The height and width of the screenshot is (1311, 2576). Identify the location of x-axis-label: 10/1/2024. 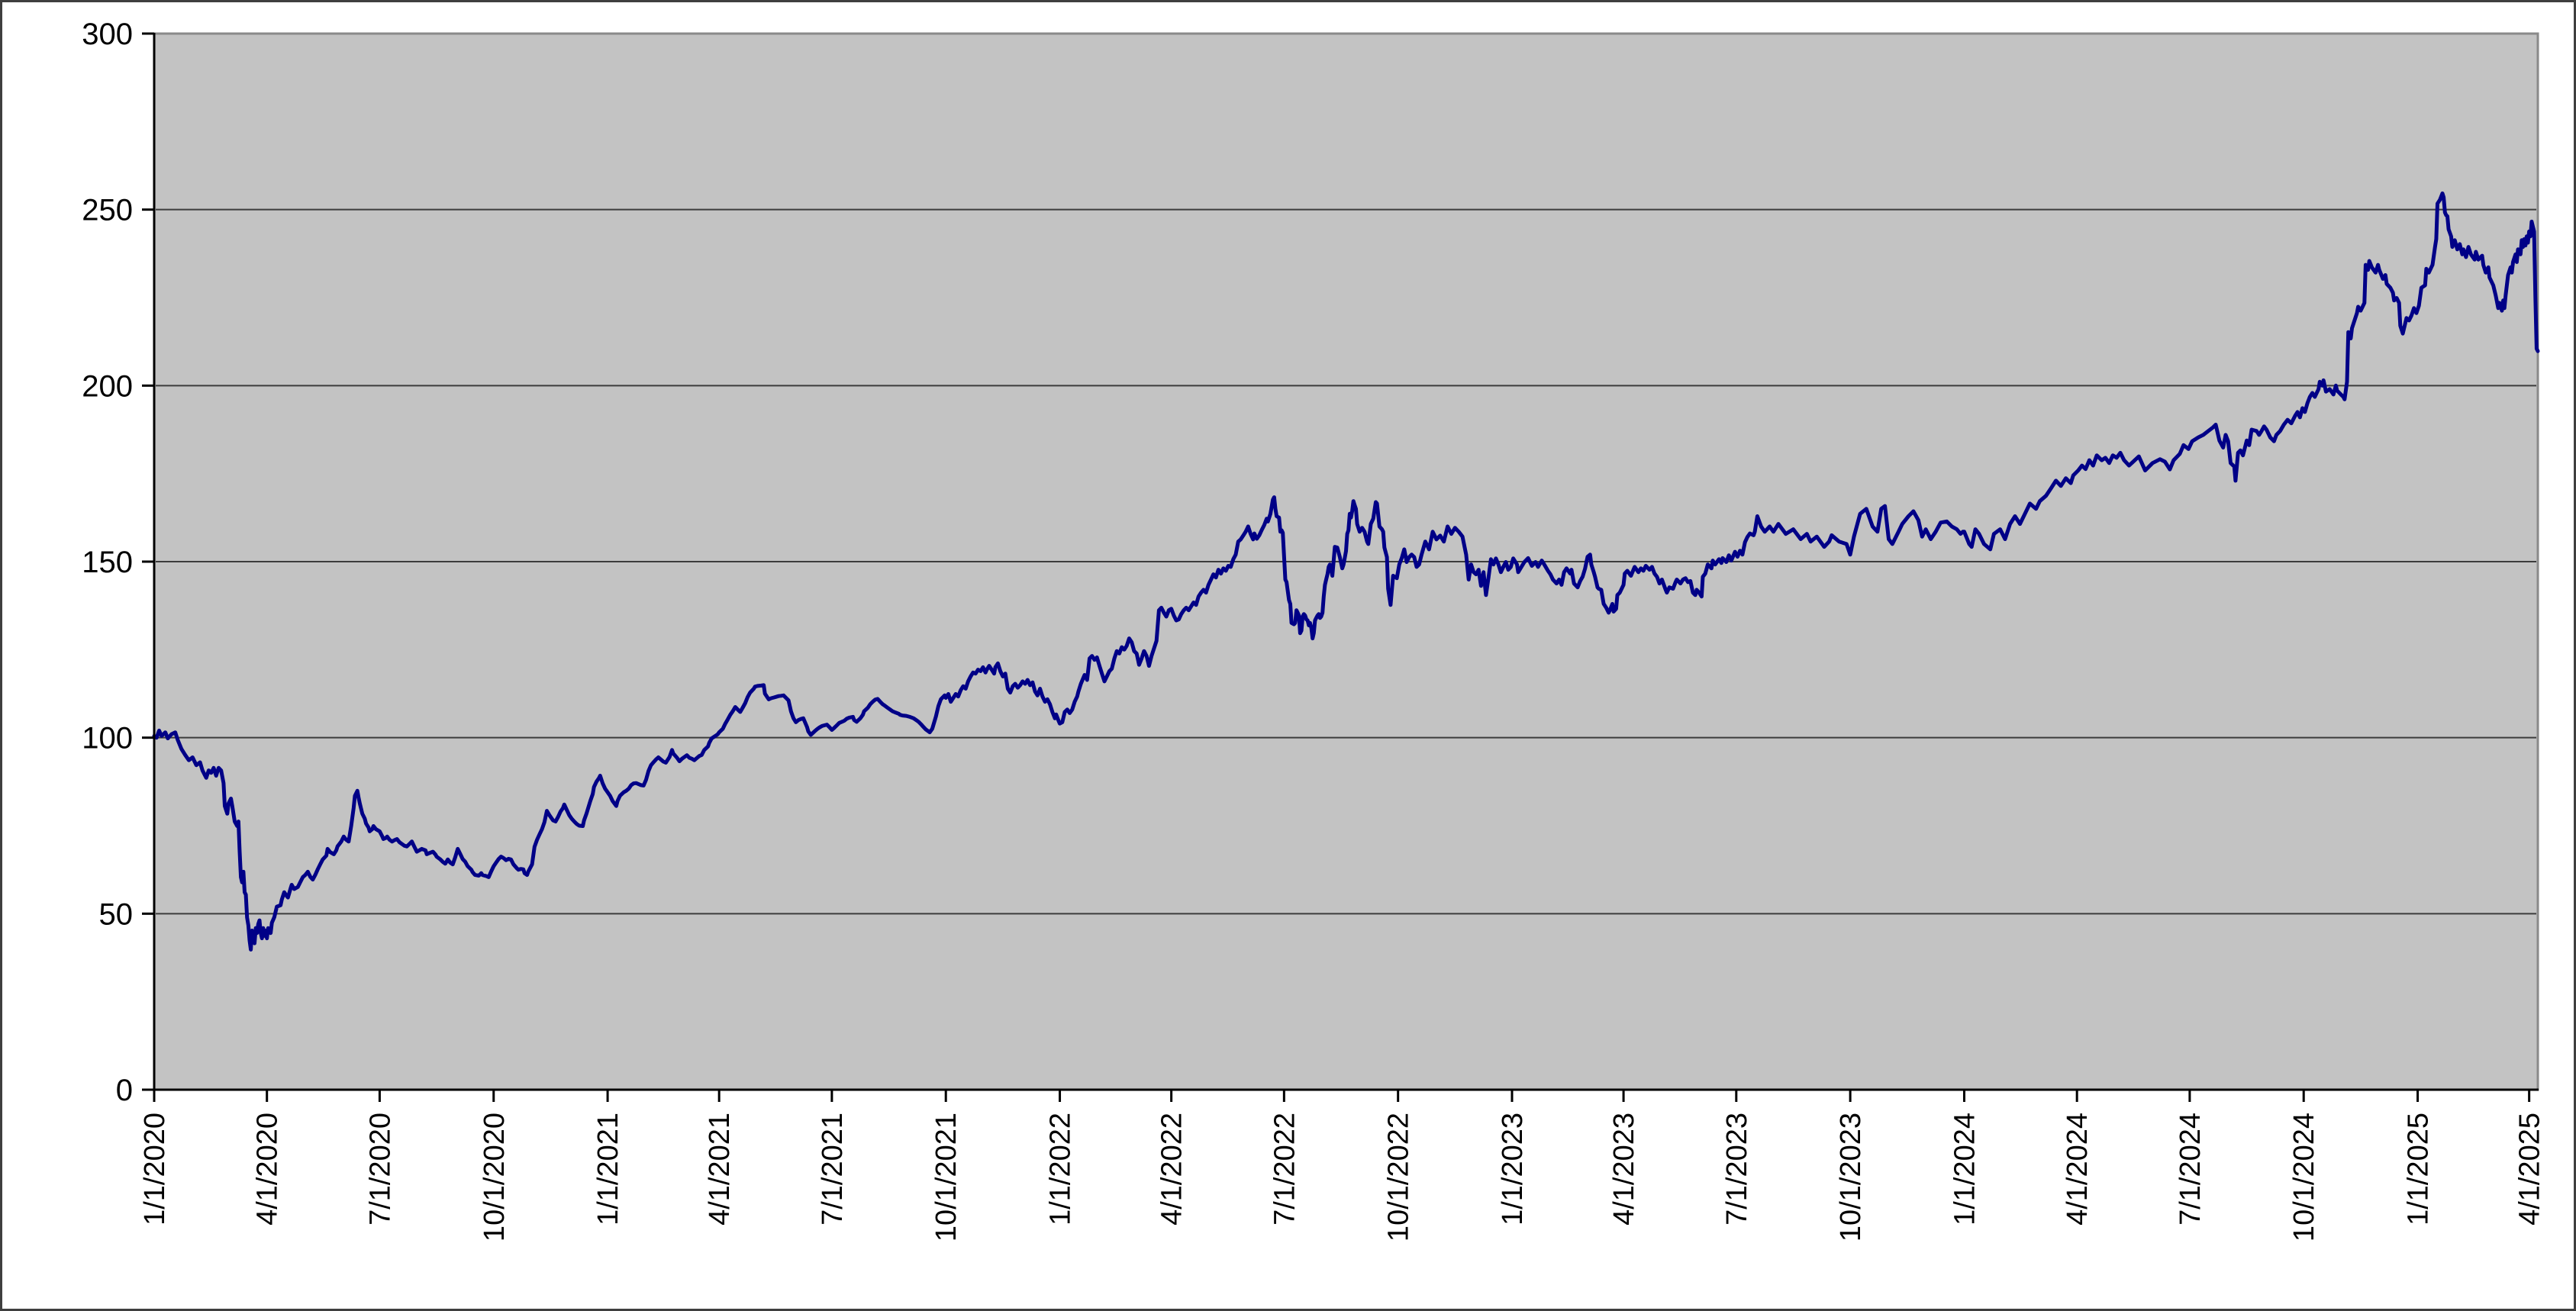
(2304, 1177).